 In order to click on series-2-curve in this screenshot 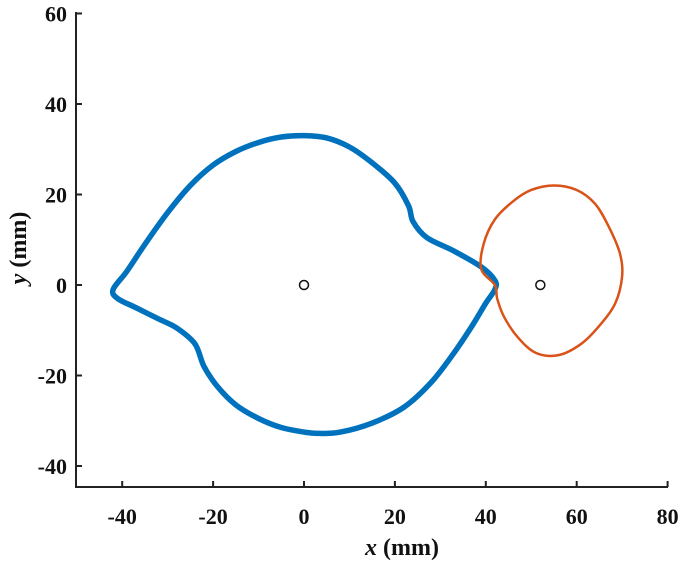, I will do `click(551, 271)`.